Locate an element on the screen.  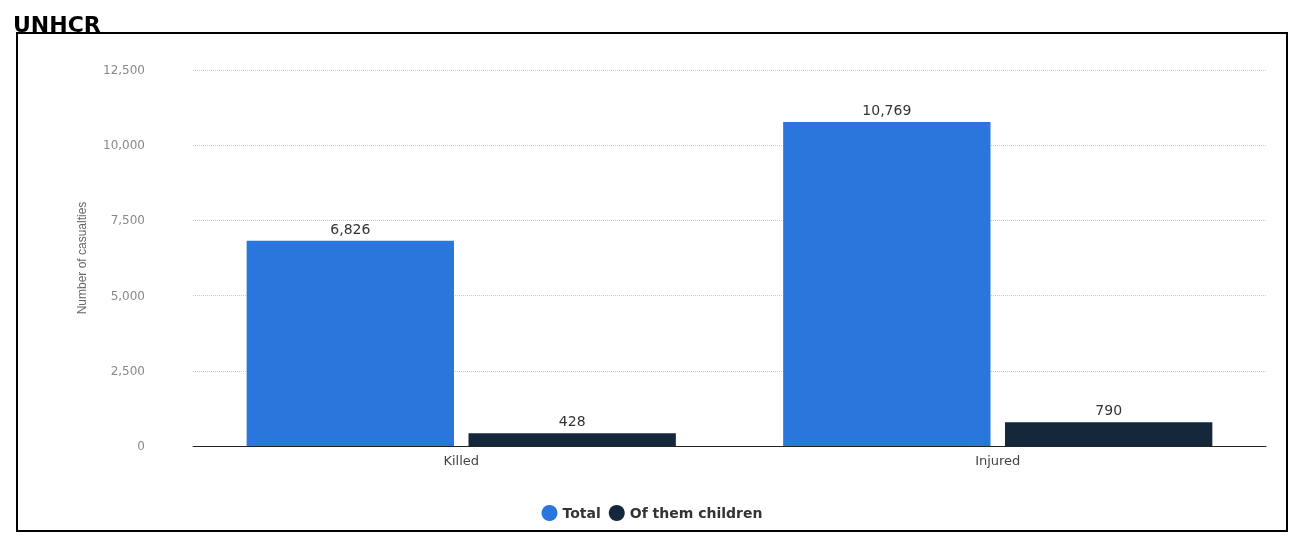
data-label: 790 is located at coordinates (1109, 410).